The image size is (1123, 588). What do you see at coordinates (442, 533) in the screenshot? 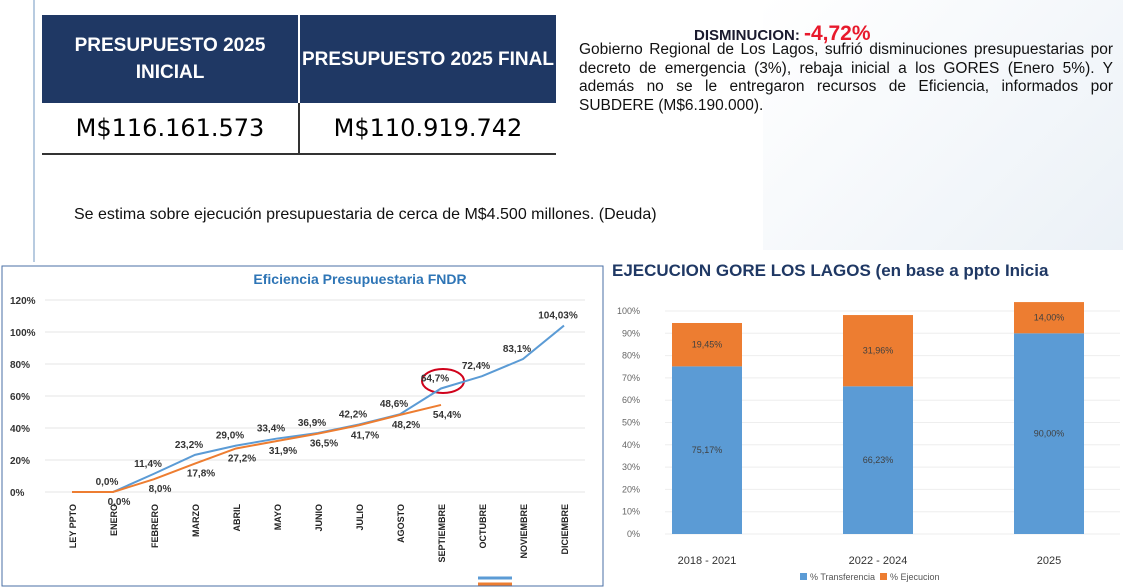
I see `x-tick-label: SEPTIEMBRE` at bounding box center [442, 533].